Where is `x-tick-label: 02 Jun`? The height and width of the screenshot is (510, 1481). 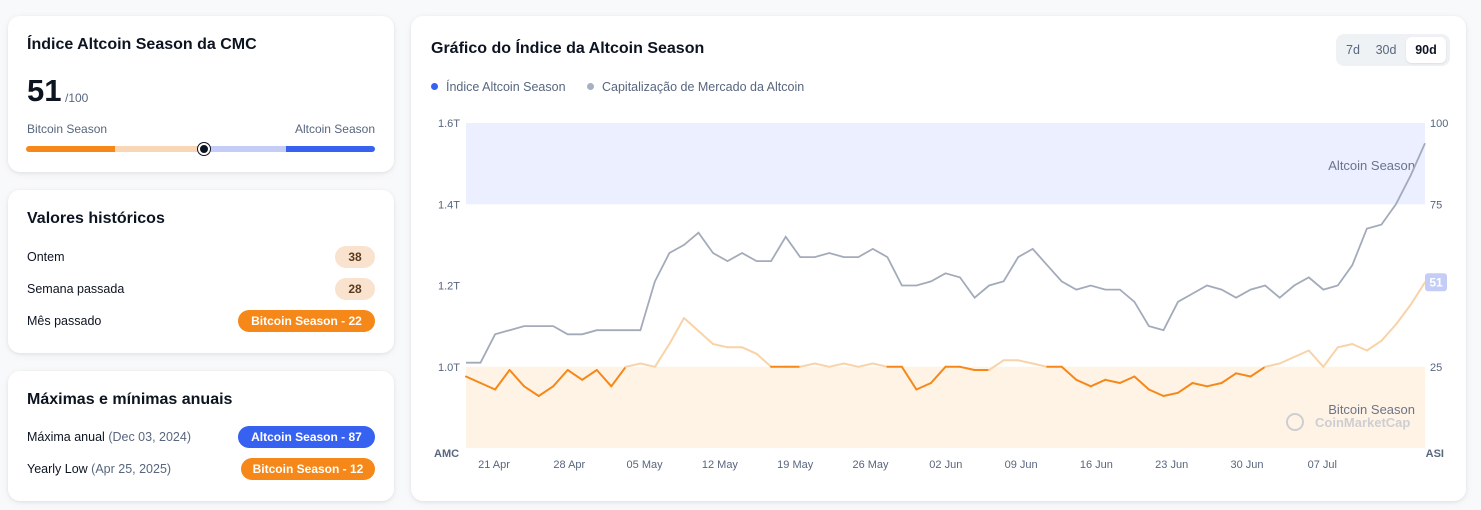
x-tick-label: 02 Jun is located at coordinates (945, 465).